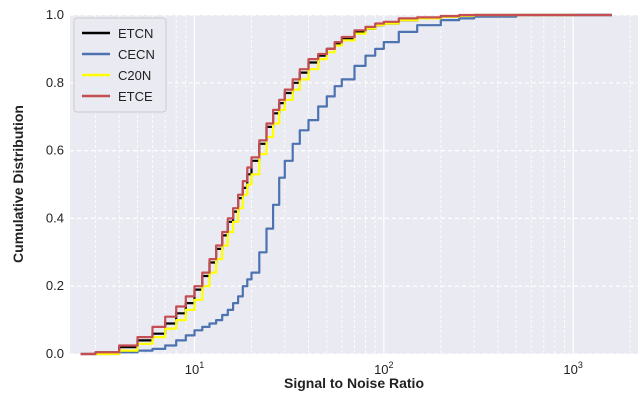  Describe the element at coordinates (572, 368) in the screenshot. I see `x-tick-label: 10³` at that location.